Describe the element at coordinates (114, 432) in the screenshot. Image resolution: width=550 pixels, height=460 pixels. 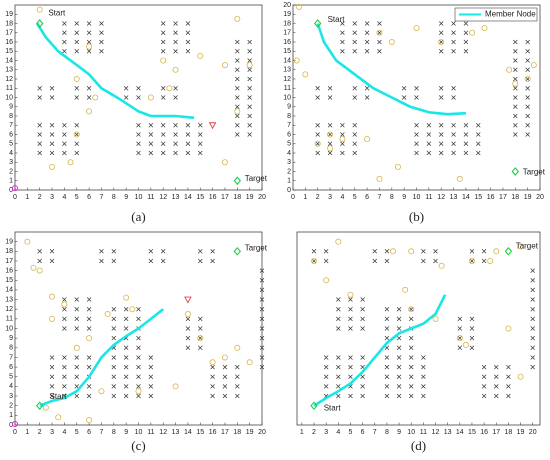
I see `x-tick-label: 8` at that location.